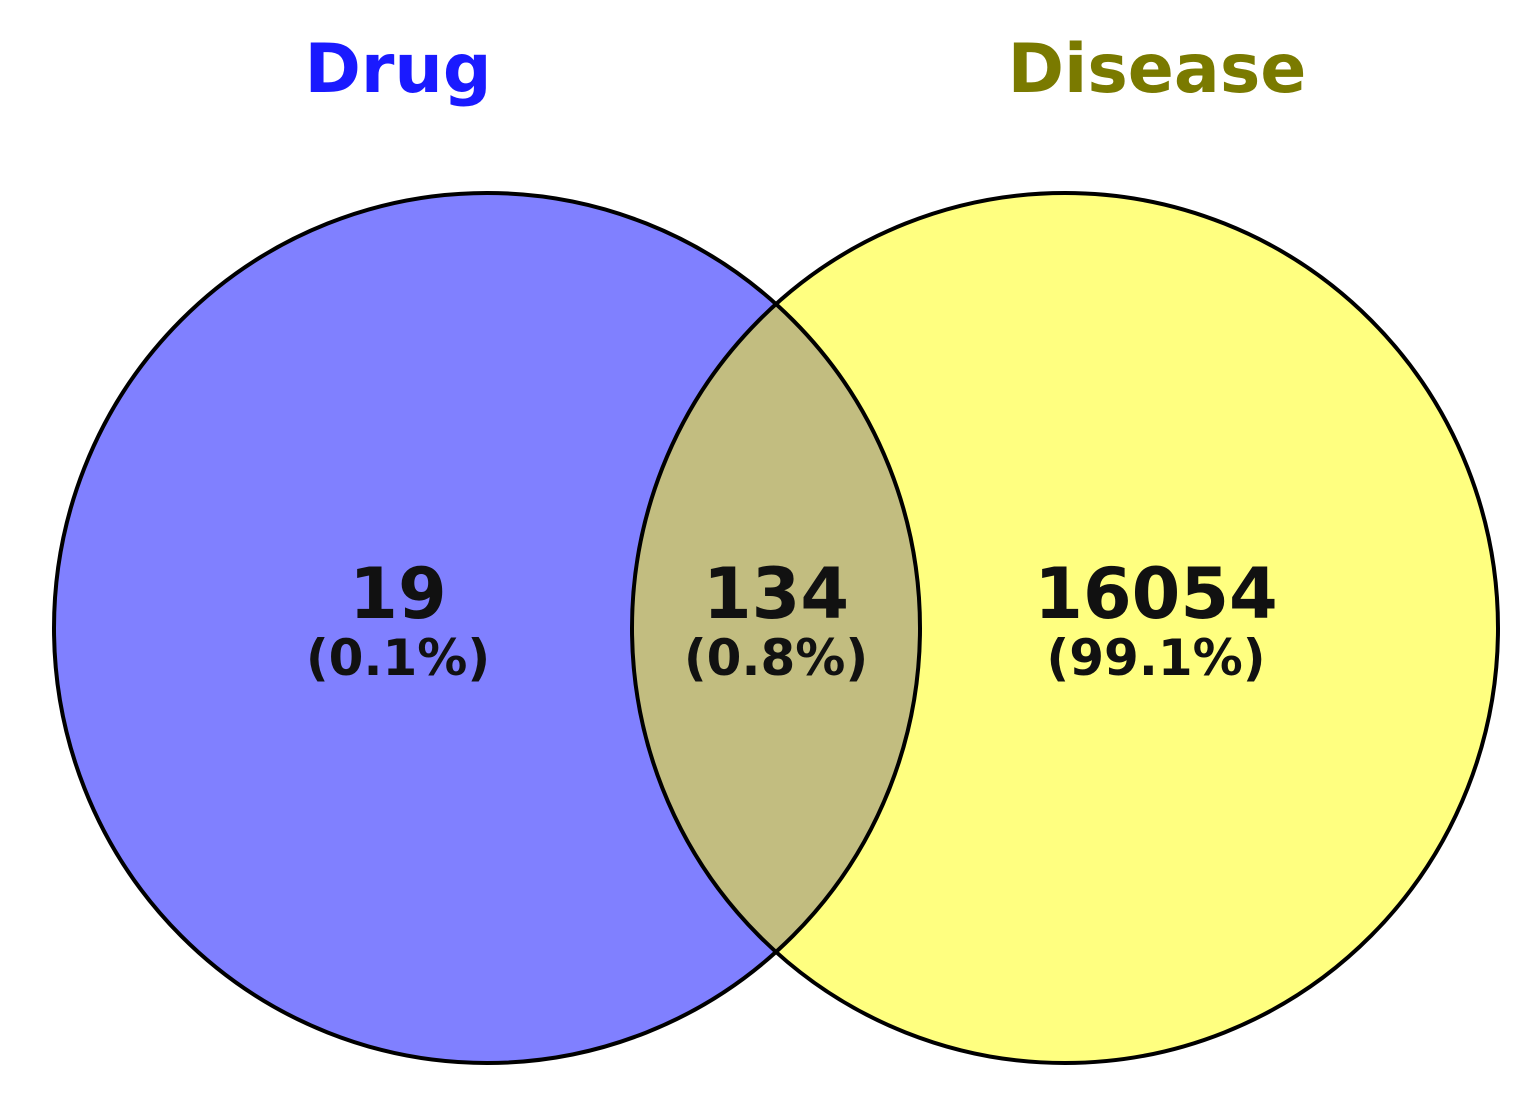 Image resolution: width=1539 pixels, height=1109 pixels. I want to click on disease-set-title: Disease, so click(1157, 69).